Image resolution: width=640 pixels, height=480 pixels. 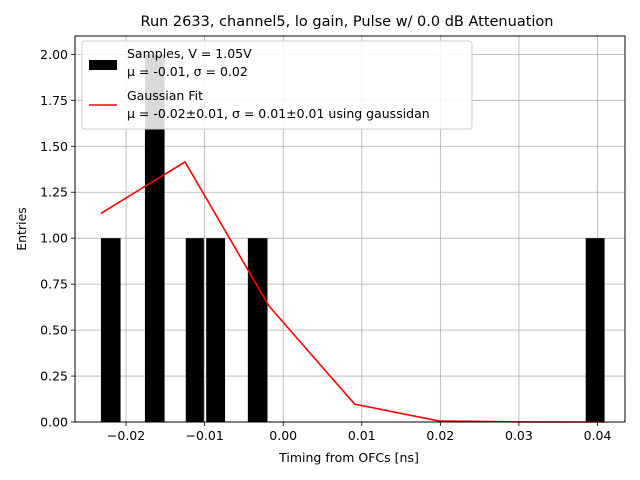 What do you see at coordinates (440, 435) in the screenshot?
I see `x-tick-label: 0.02` at bounding box center [440, 435].